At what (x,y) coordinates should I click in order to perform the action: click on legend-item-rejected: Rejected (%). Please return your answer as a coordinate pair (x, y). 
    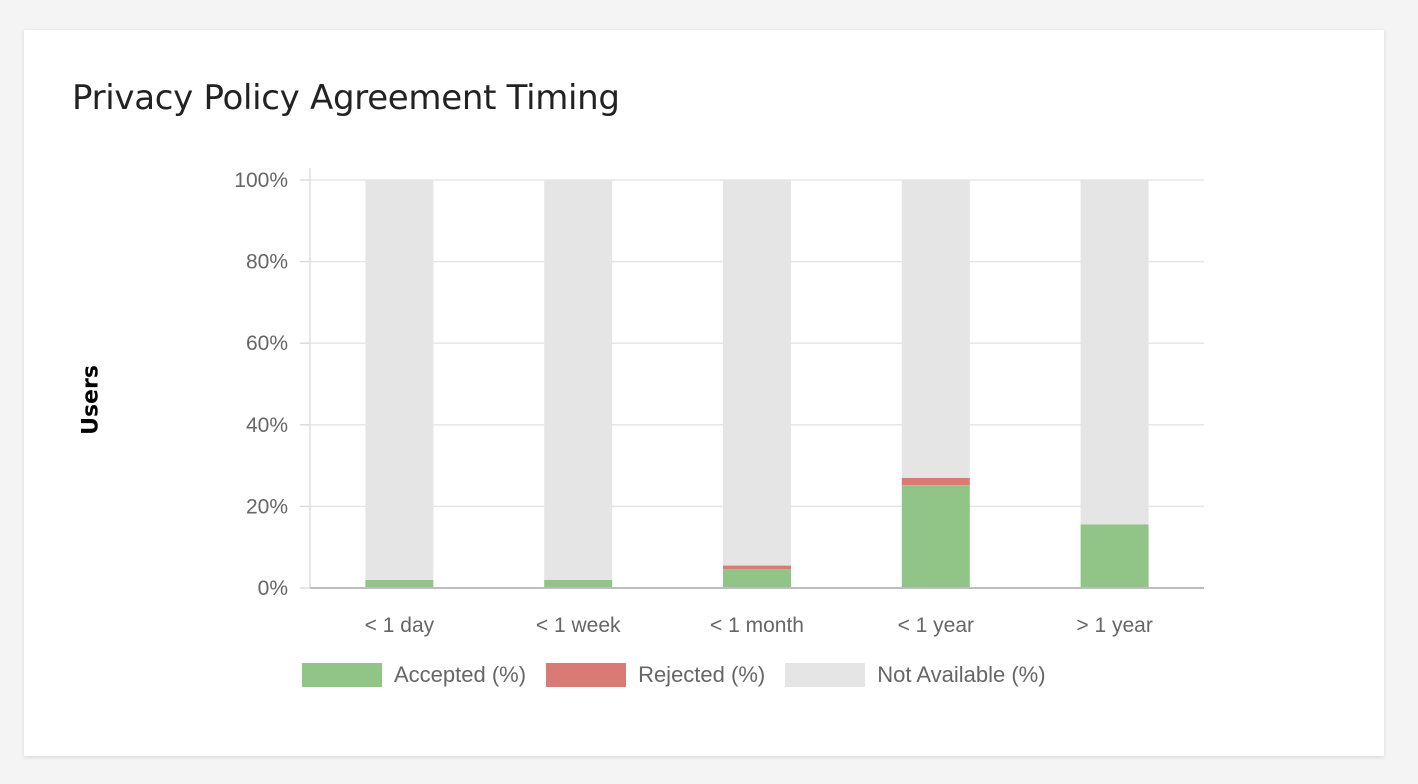
    Looking at the image, I should click on (655, 675).